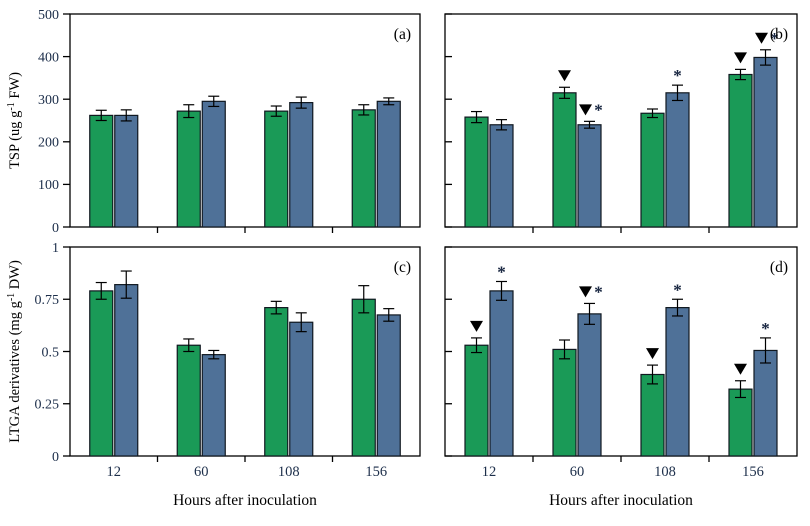 Image resolution: width=810 pixels, height=526 pixels. I want to click on panel-label: (a), so click(402, 34).